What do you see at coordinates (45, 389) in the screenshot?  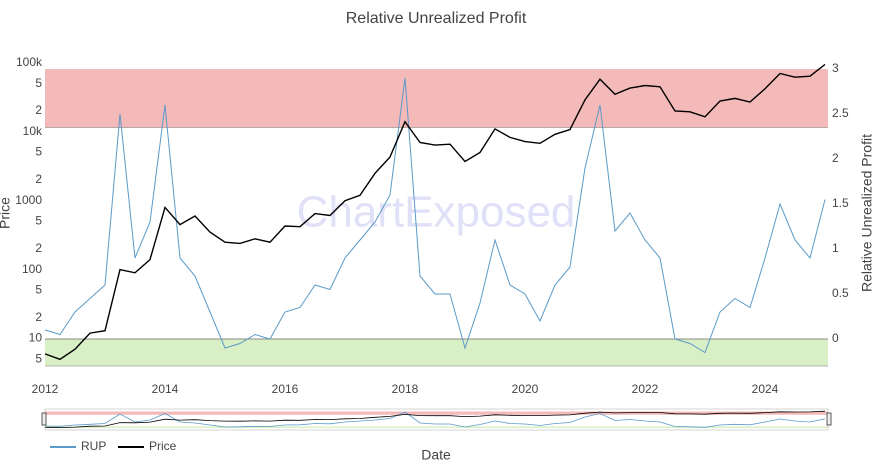 I see `x-tick-label: 2012` at bounding box center [45, 389].